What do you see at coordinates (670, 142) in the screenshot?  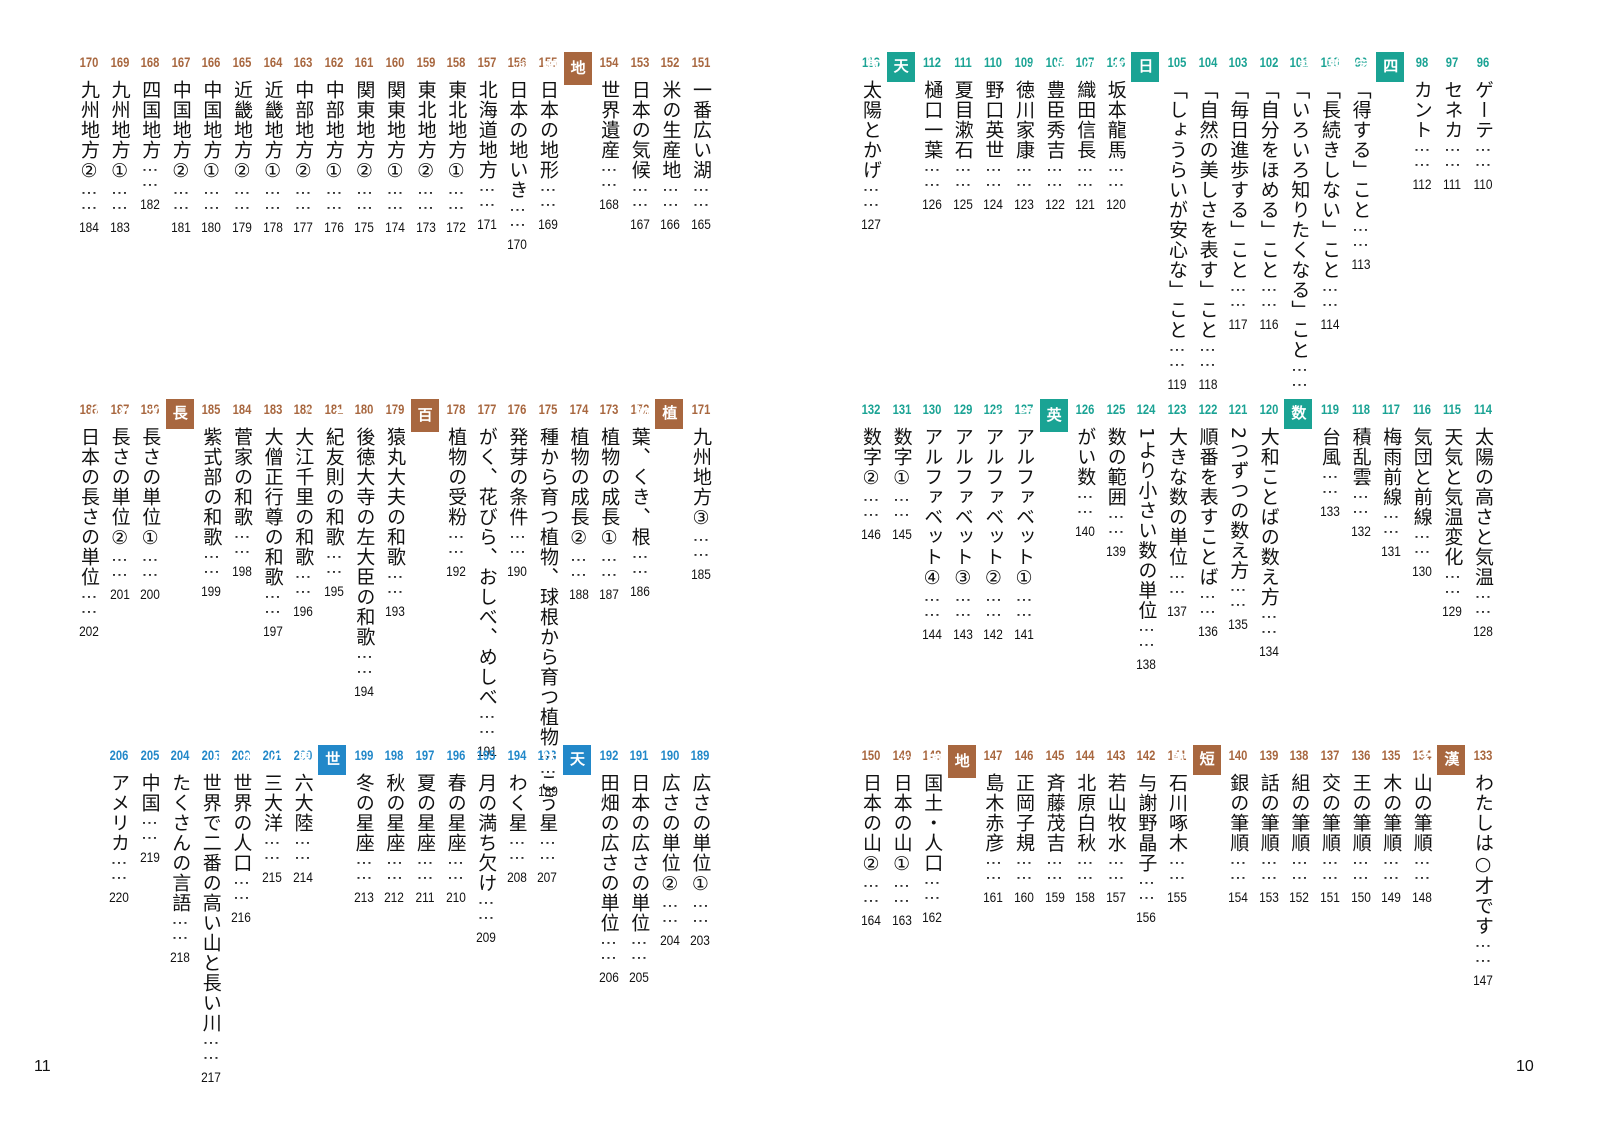 I see `toc-entry: 152 米の生産地 ⋮⋮ 166` at bounding box center [670, 142].